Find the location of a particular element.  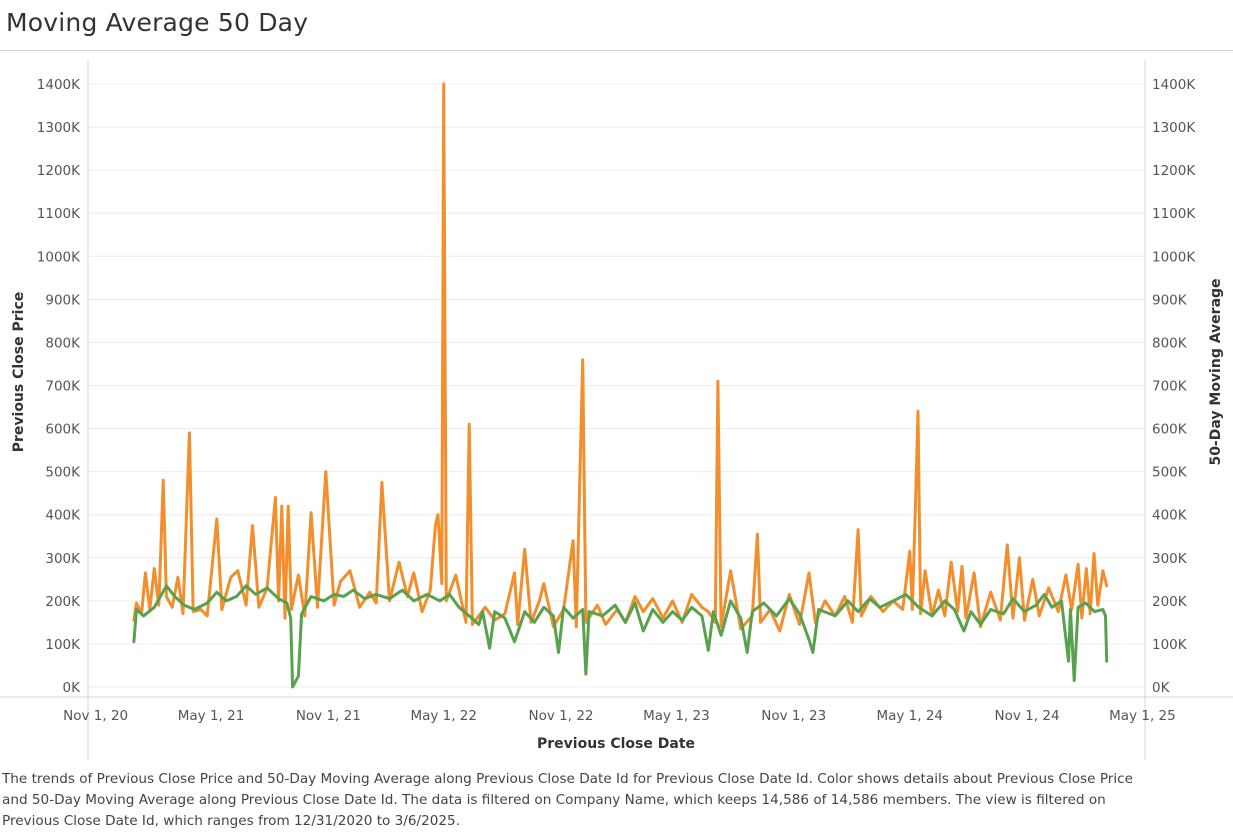

y-axis-right-title: 50-Day Moving Average is located at coordinates (1216, 371).